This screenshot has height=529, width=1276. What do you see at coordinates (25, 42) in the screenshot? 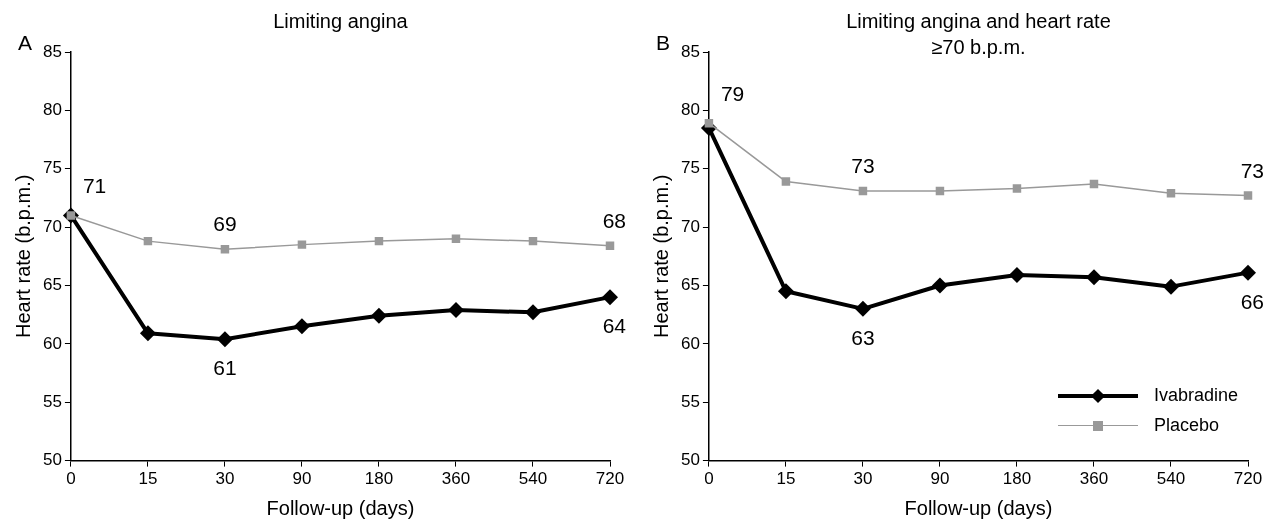
I see `text: A` at bounding box center [25, 42].